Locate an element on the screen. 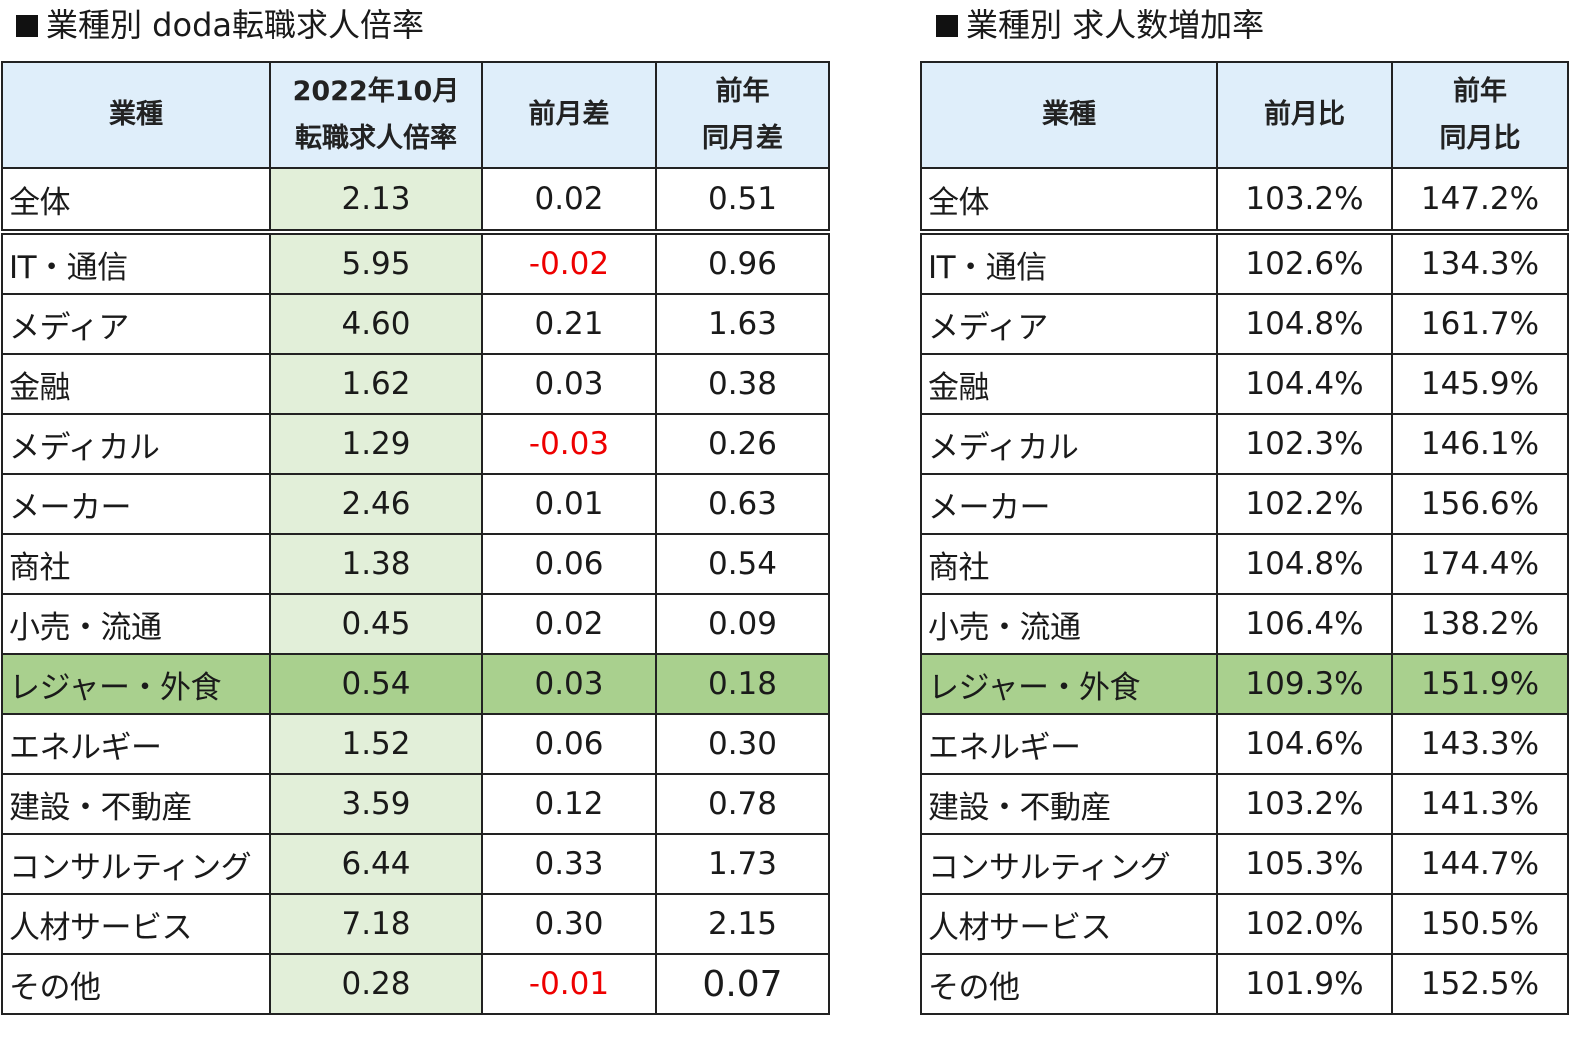  month-ratio-value: 104.6% is located at coordinates (1304, 744).